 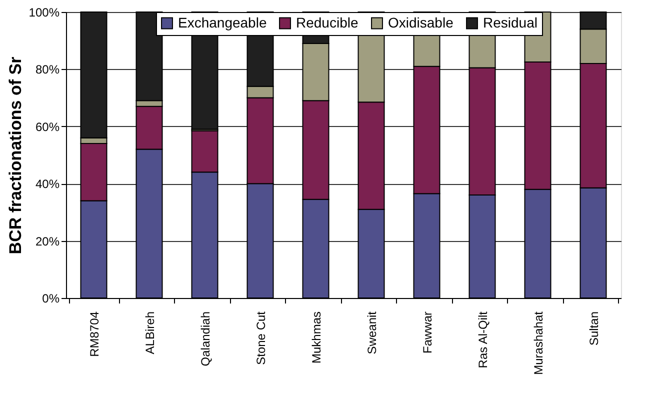 I want to click on x-tick-label: Fawwar, so click(x=427, y=333).